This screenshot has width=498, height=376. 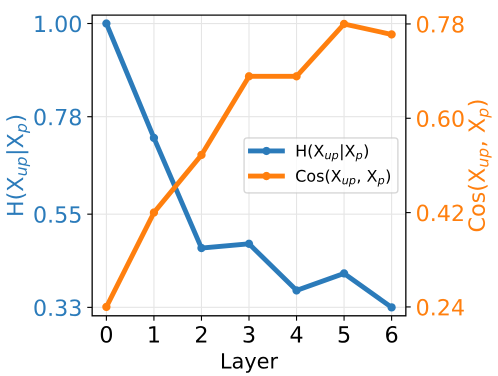 I want to click on x-tick-label: 6, so click(x=392, y=334).